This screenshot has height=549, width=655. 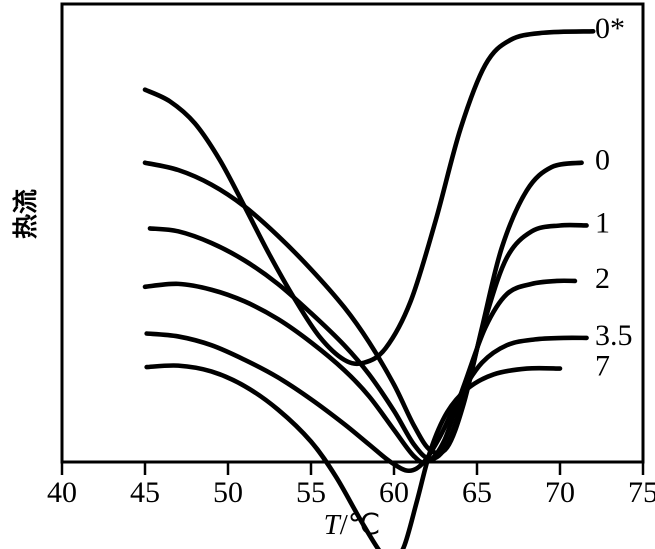 What do you see at coordinates (62, 492) in the screenshot?
I see `x-axis-tick-label: 40` at bounding box center [62, 492].